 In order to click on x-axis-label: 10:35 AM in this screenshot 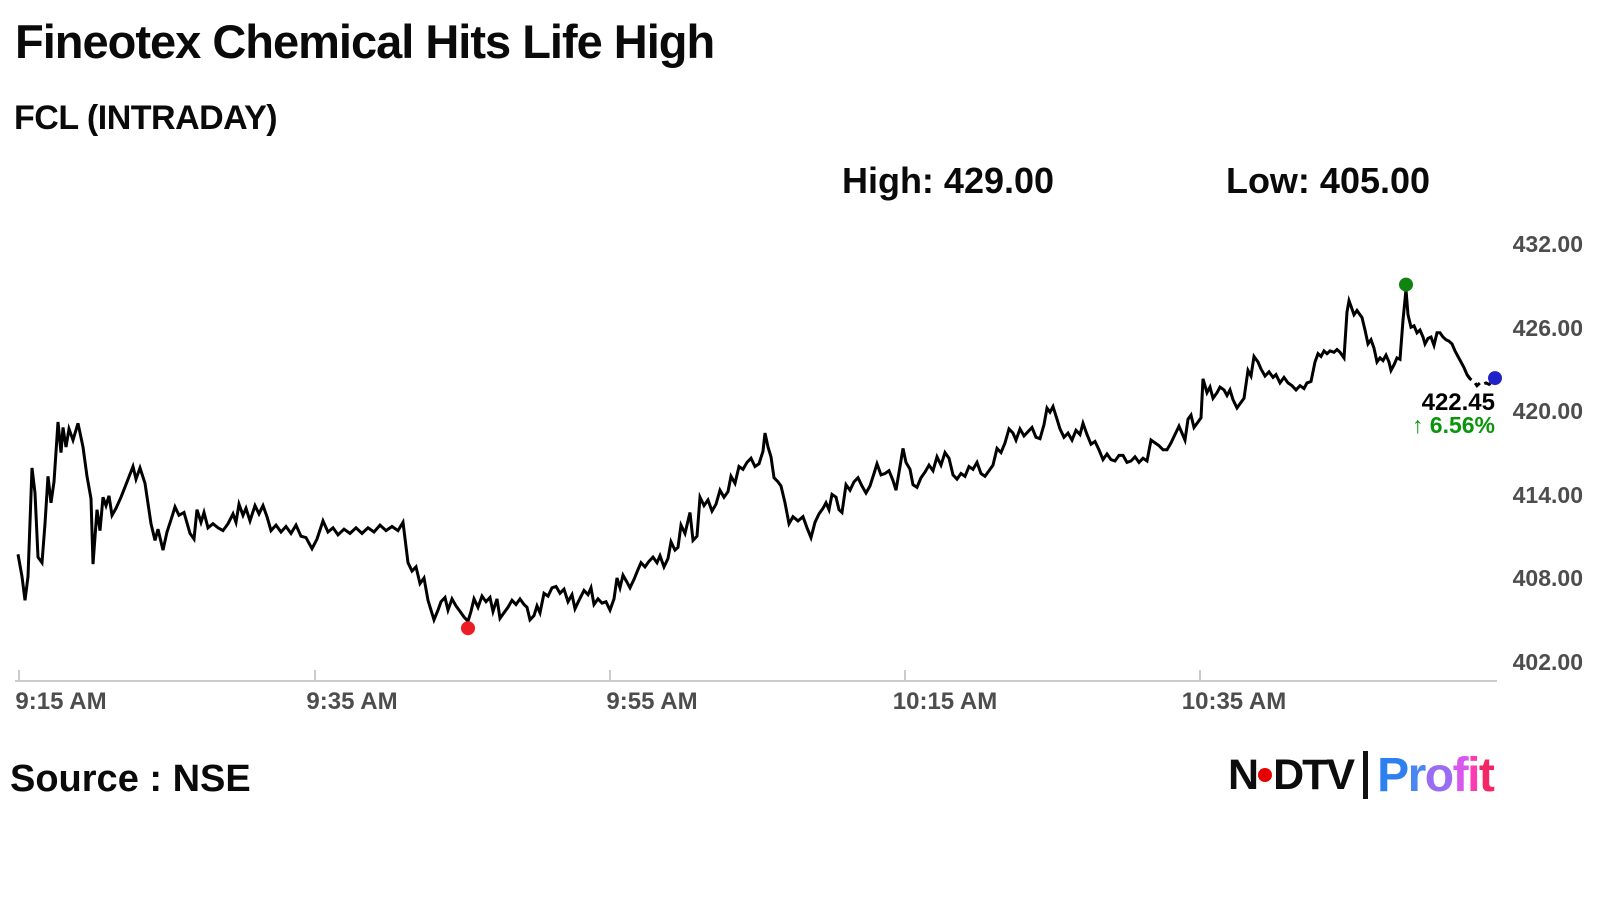, I will do `click(1234, 701)`.